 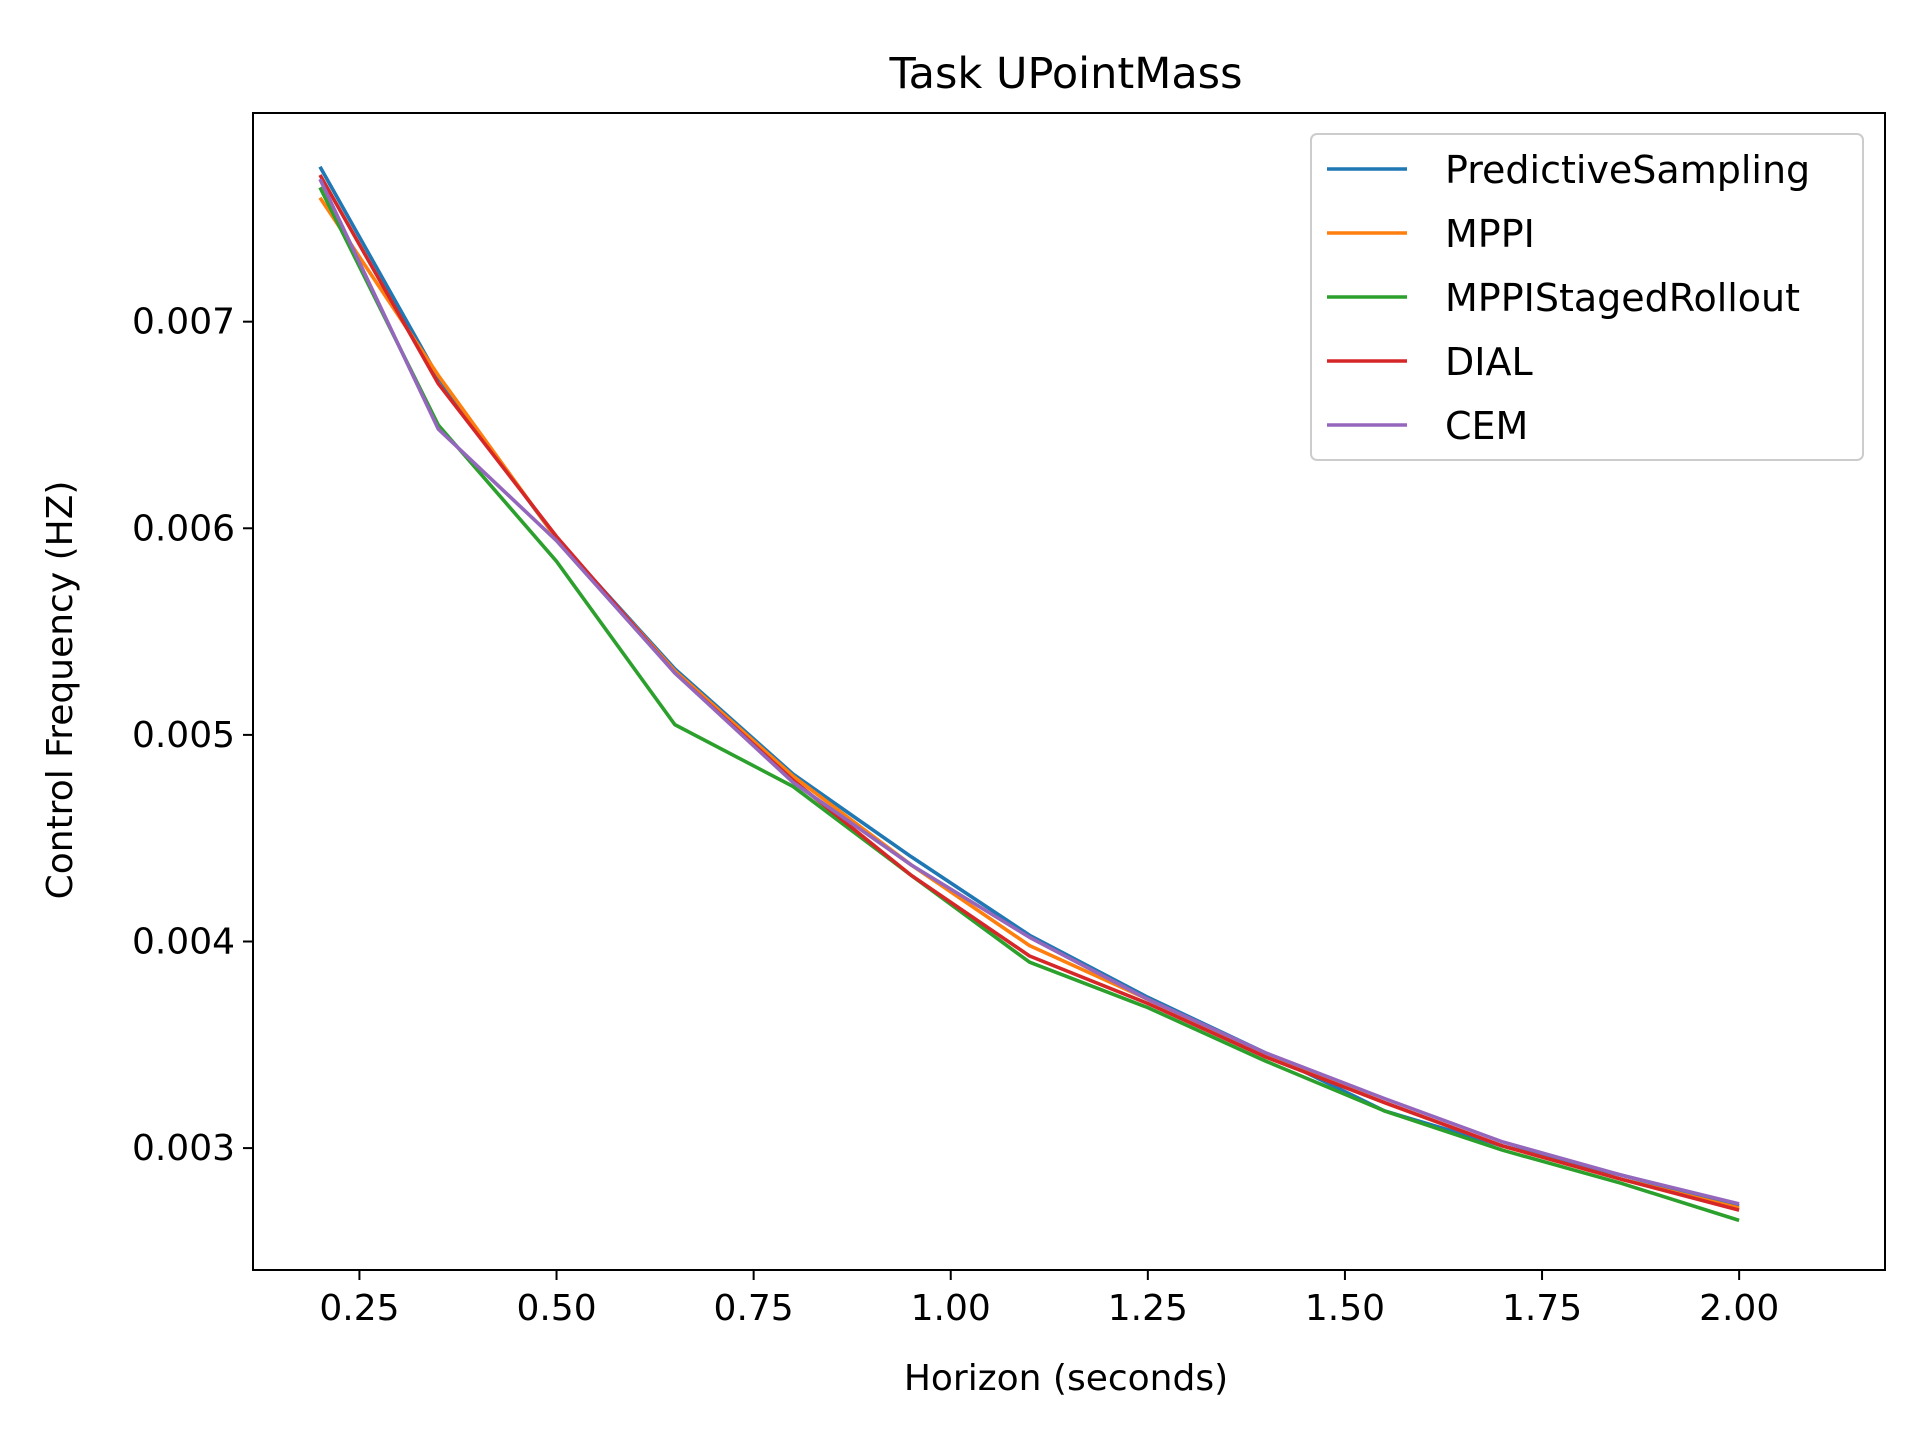 What do you see at coordinates (1490, 234) in the screenshot?
I see `legend-label: MPPI` at bounding box center [1490, 234].